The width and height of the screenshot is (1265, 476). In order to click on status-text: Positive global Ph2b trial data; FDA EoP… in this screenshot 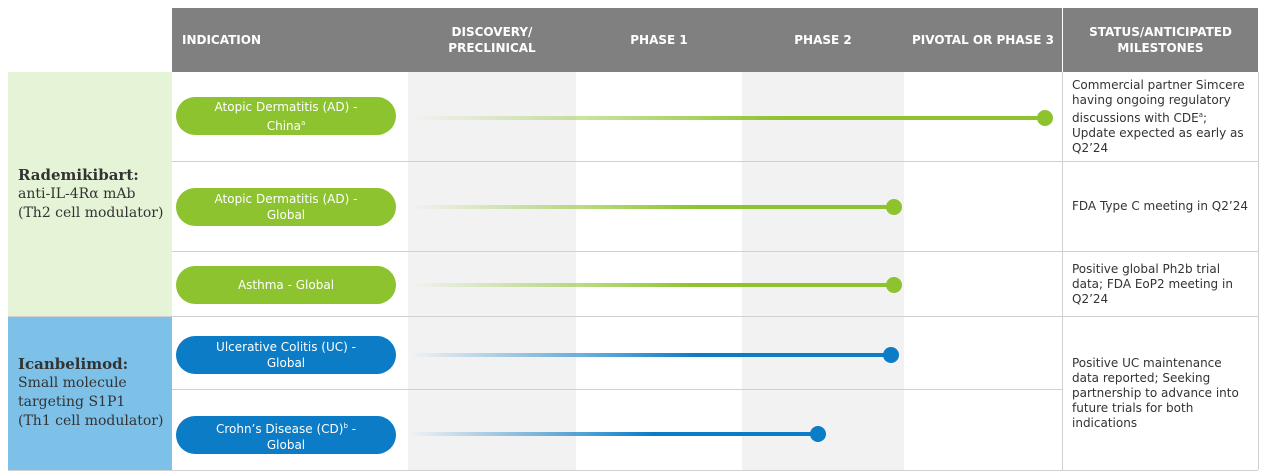, I will do `click(1152, 283)`.